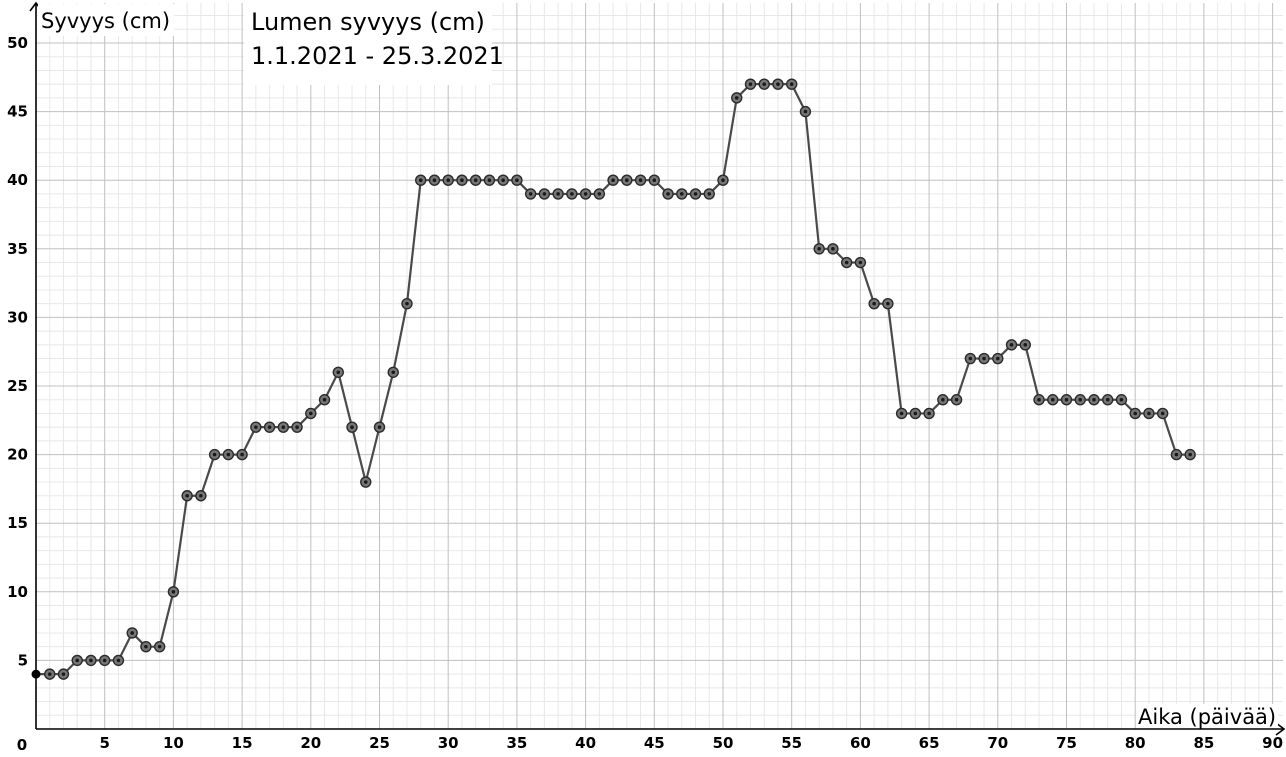  Describe the element at coordinates (1203, 743) in the screenshot. I see `x-tick-label: 85` at that location.